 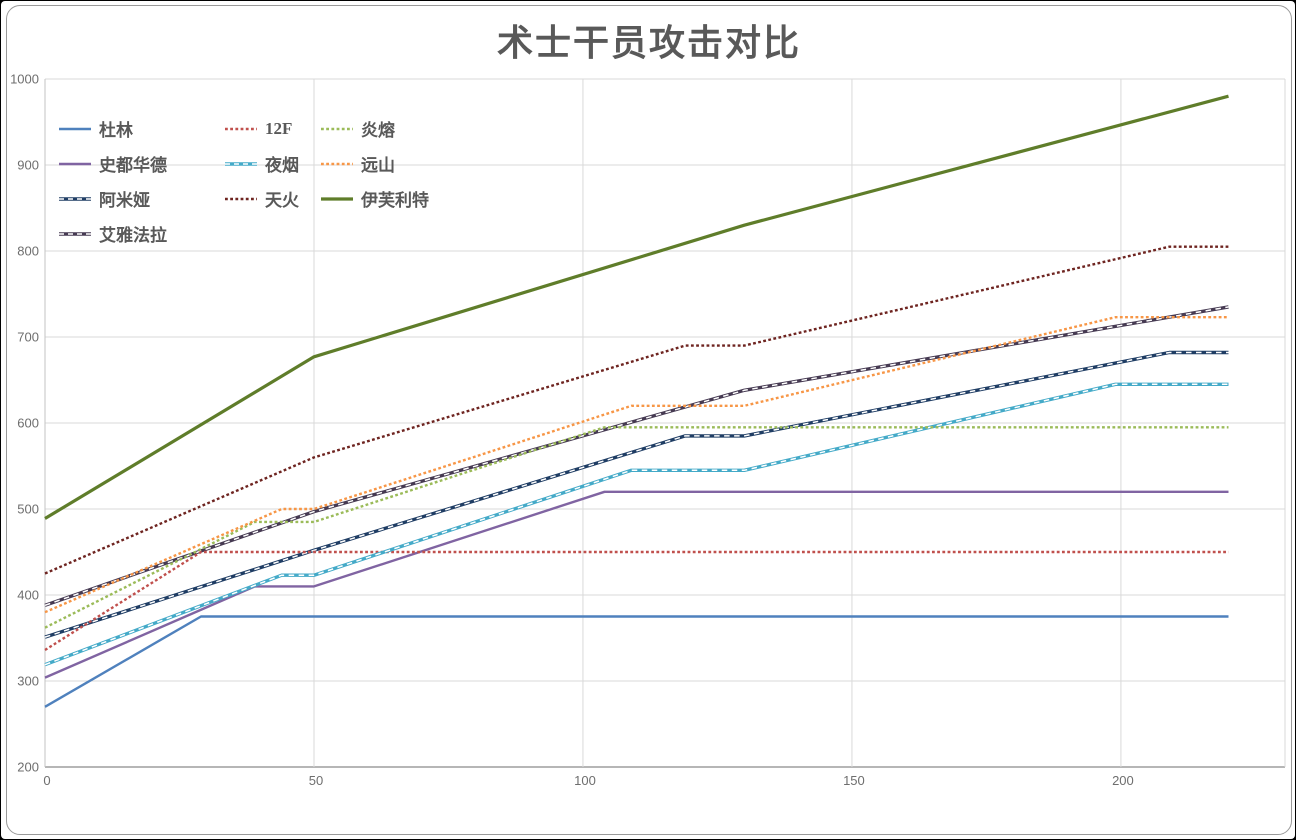 I want to click on series-line-杜林, so click(x=636, y=661).